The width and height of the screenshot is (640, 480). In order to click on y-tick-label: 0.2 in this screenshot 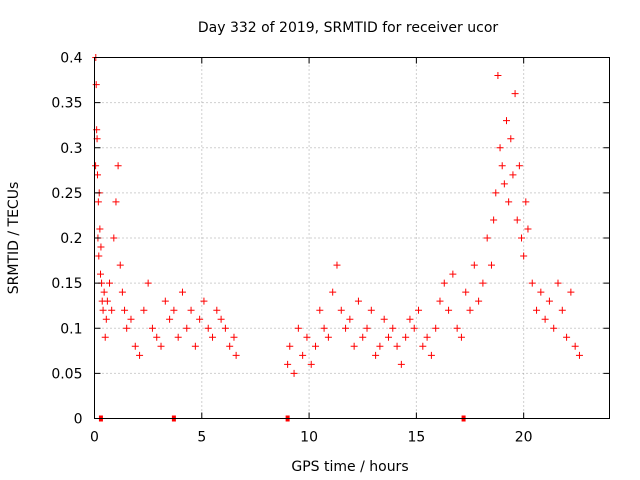, I will do `click(71, 239)`.